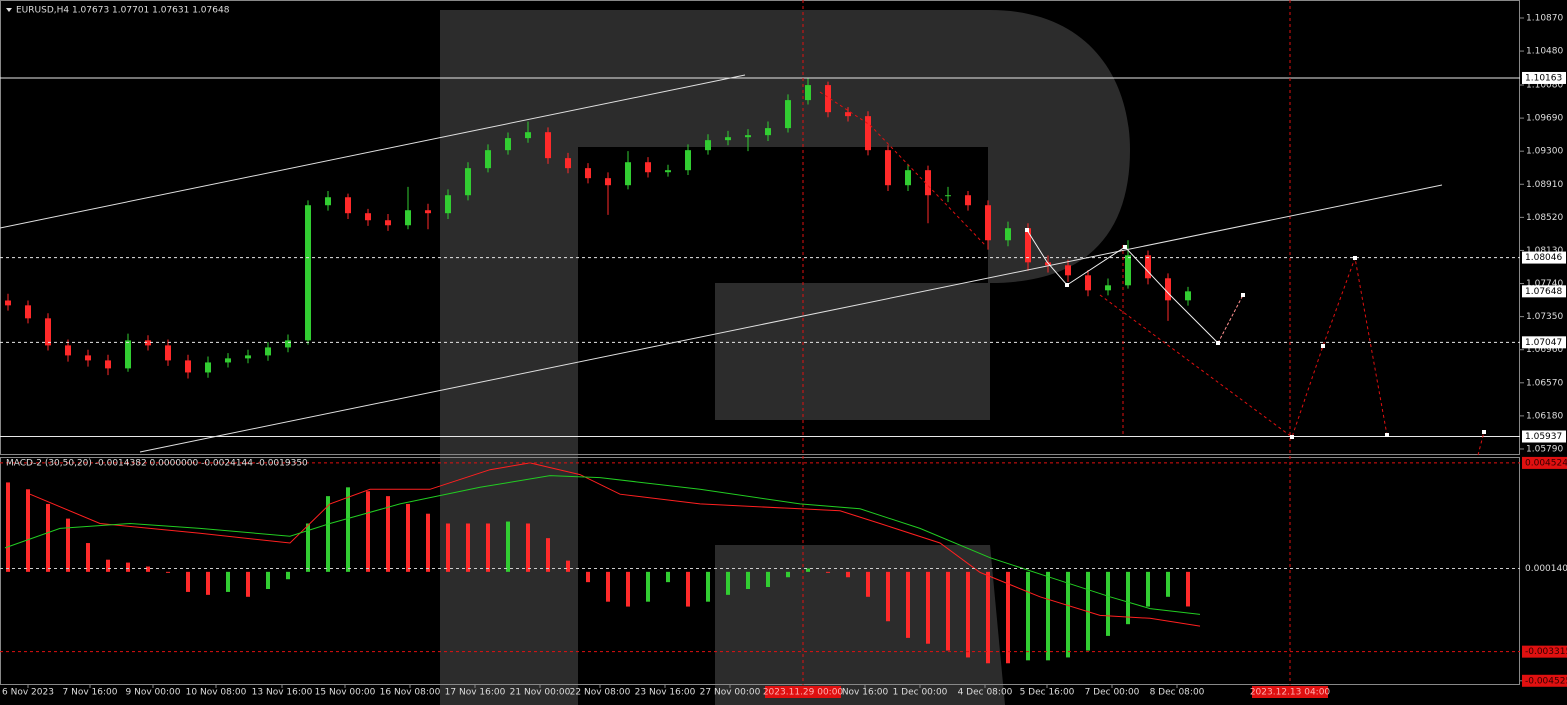 The image size is (1567, 705). What do you see at coordinates (475, 693) in the screenshot?
I see `x-tick-label: 17 Nov 16:00` at bounding box center [475, 693].